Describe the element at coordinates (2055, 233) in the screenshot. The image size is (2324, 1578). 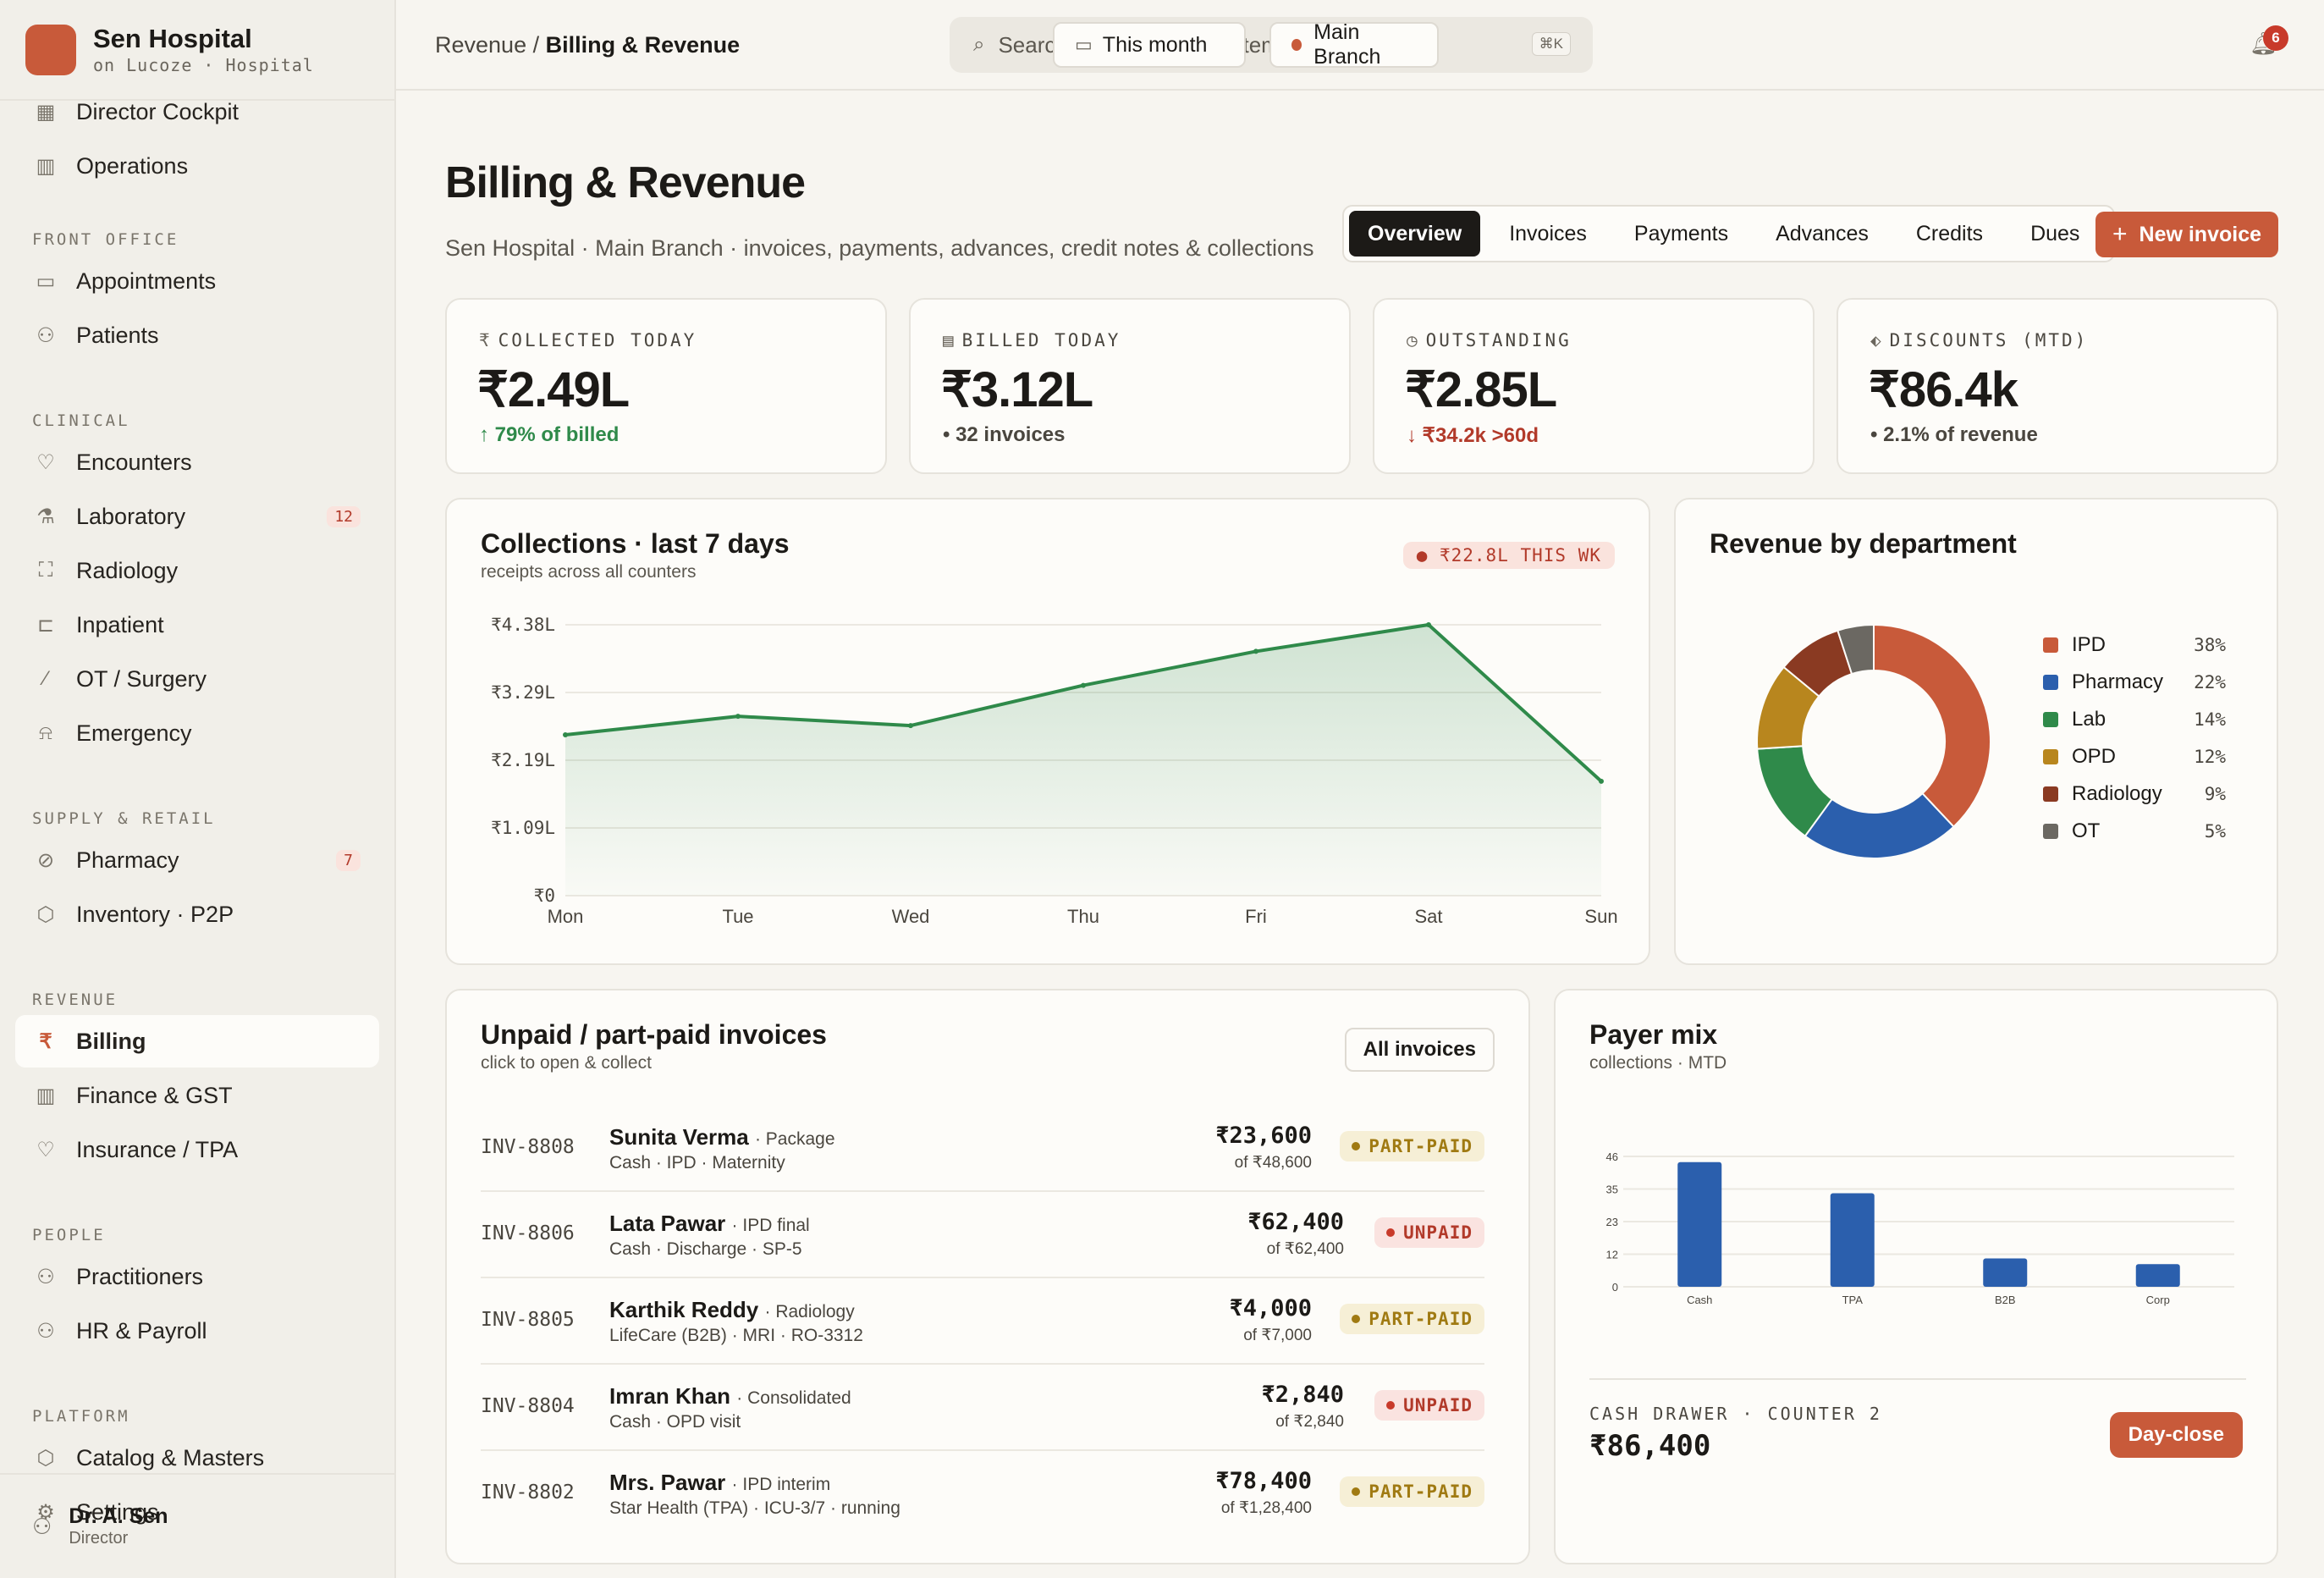
I see `tab-dues: Dues` at that location.